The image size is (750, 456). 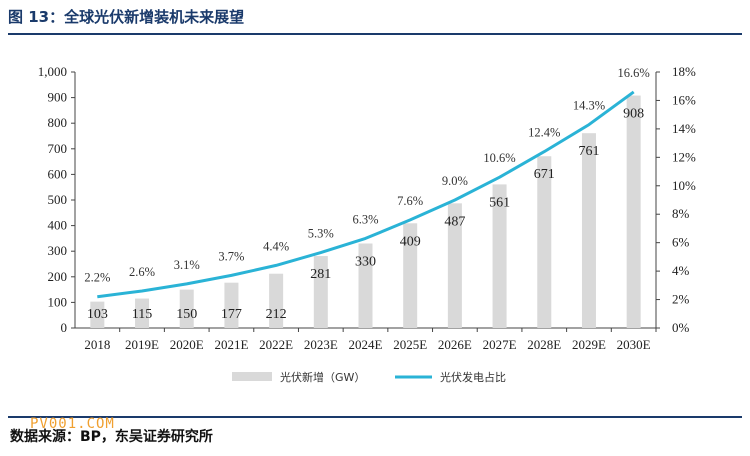 What do you see at coordinates (97, 344) in the screenshot?
I see `x-tick-label: 2018` at bounding box center [97, 344].